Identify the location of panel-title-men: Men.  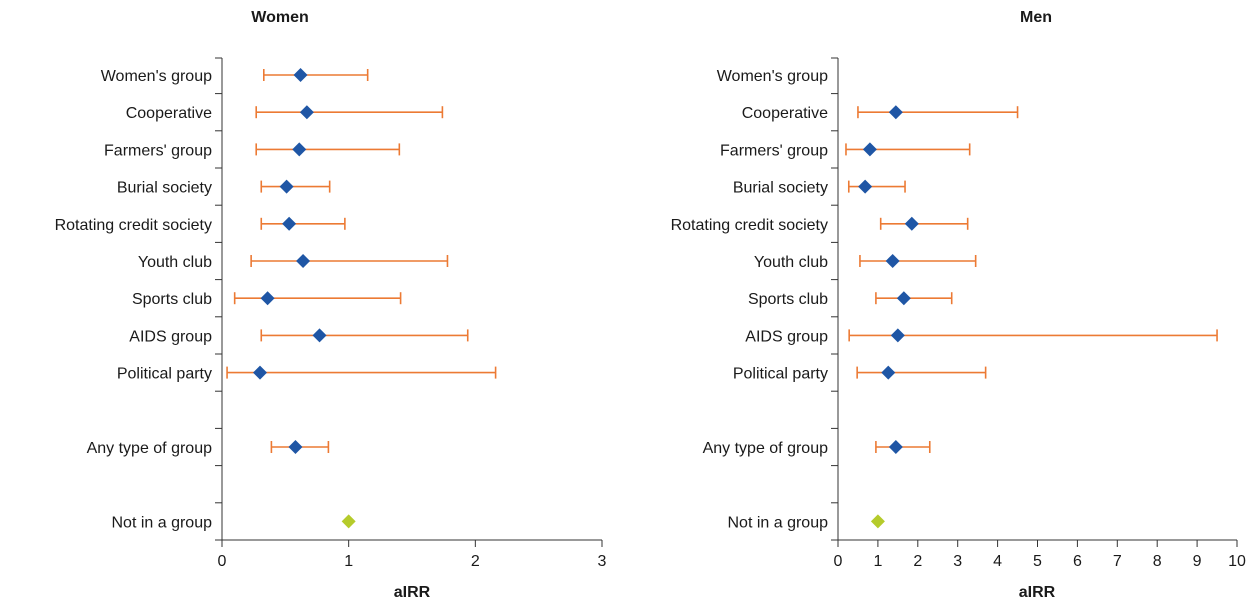
(1036, 17).